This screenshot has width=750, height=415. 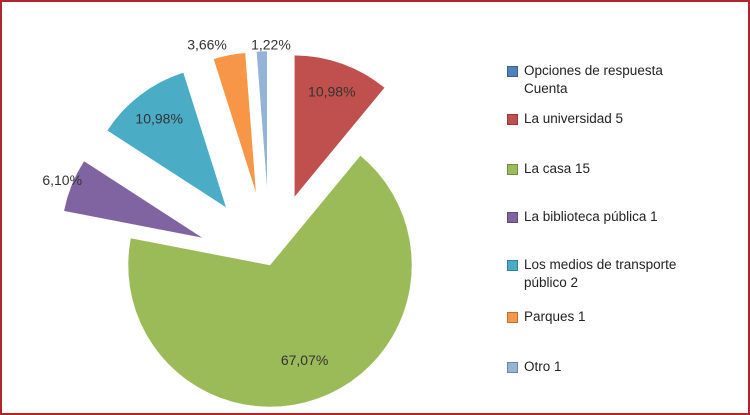 I want to click on legend-label: La casa 15, so click(x=557, y=168).